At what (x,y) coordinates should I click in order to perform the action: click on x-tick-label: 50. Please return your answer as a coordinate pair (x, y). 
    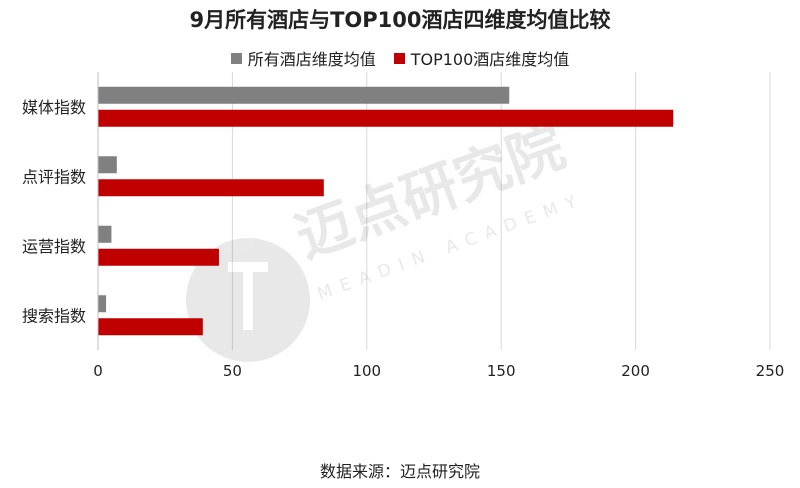
    Looking at the image, I should click on (232, 371).